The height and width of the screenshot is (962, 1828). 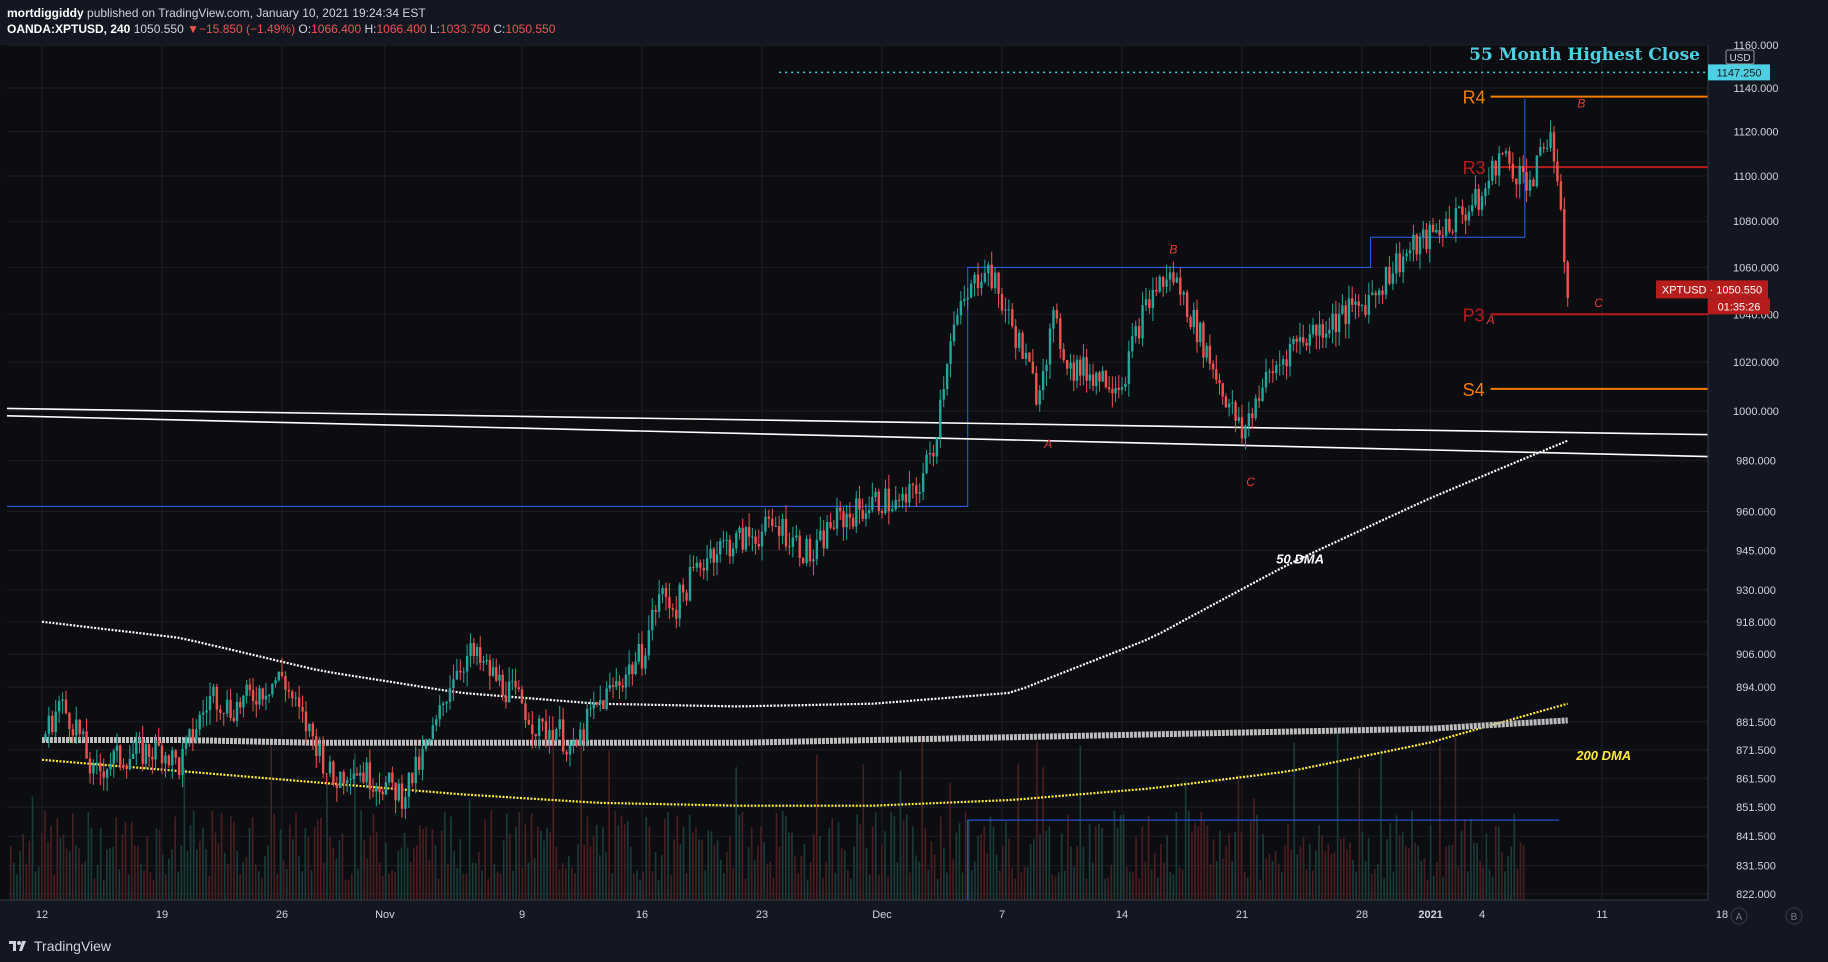 What do you see at coordinates (1047, 444) in the screenshot?
I see `wave-label: A` at bounding box center [1047, 444].